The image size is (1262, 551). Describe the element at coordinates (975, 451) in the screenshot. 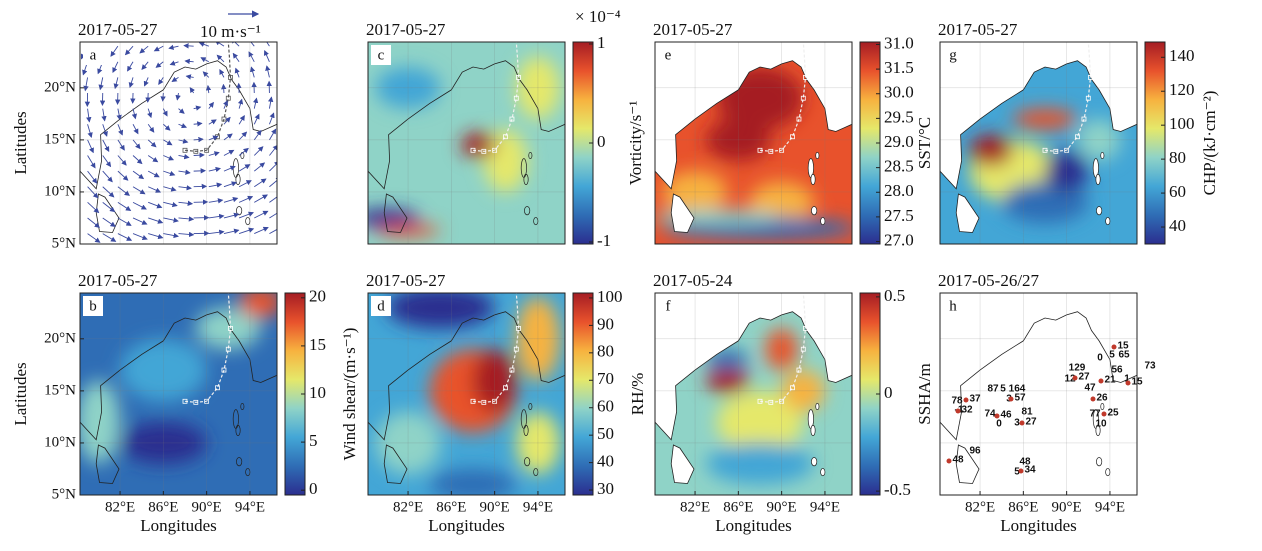

I see `station-label: 96` at that location.